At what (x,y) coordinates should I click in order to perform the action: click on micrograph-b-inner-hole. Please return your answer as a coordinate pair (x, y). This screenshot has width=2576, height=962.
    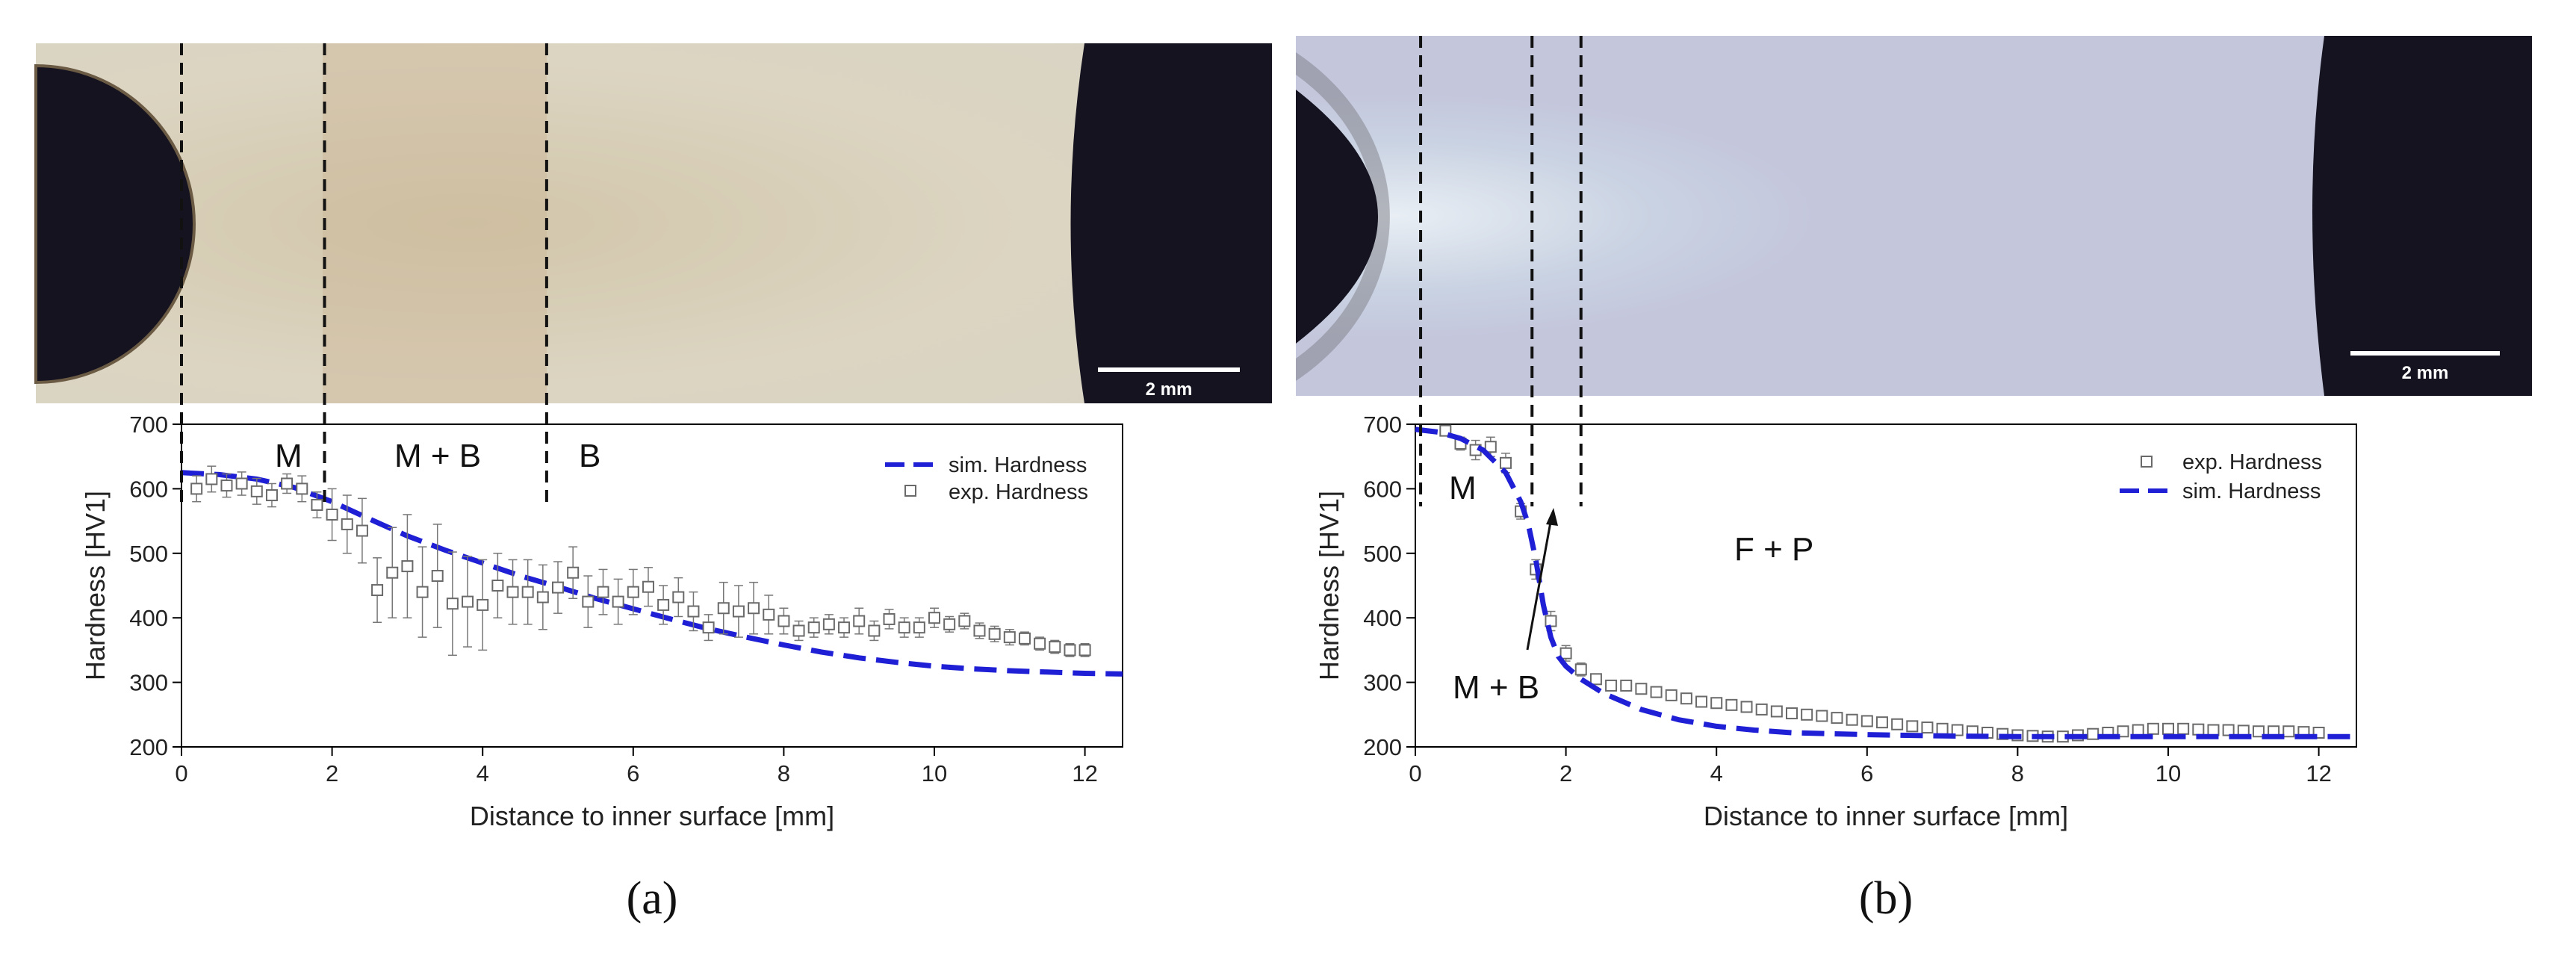
    Looking at the image, I should click on (1337, 217).